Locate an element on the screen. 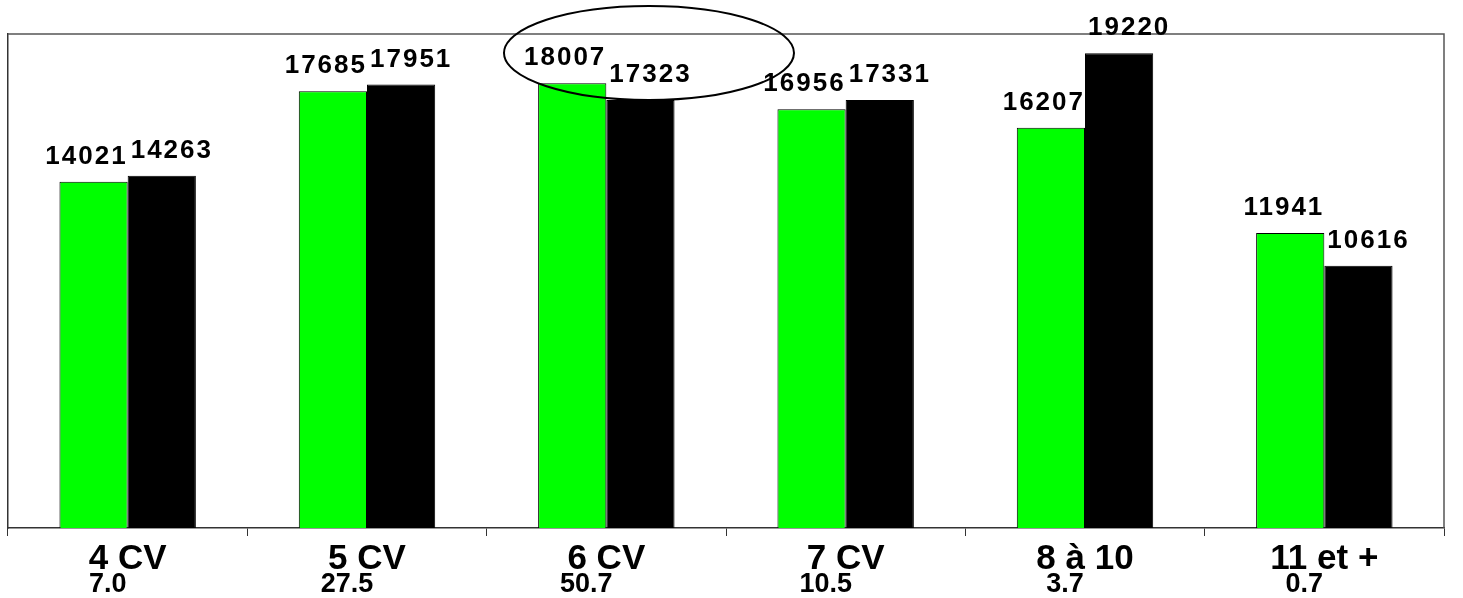 This screenshot has width=1463, height=598. data-label: 10616 is located at coordinates (1368, 238).